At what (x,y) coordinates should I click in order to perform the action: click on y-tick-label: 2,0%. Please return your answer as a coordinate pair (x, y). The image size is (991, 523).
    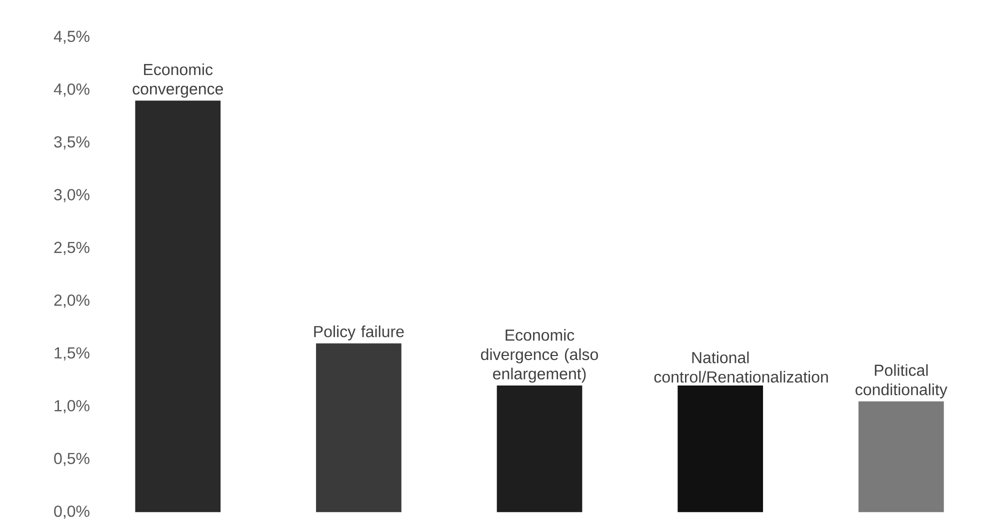
    Looking at the image, I should click on (72, 301).